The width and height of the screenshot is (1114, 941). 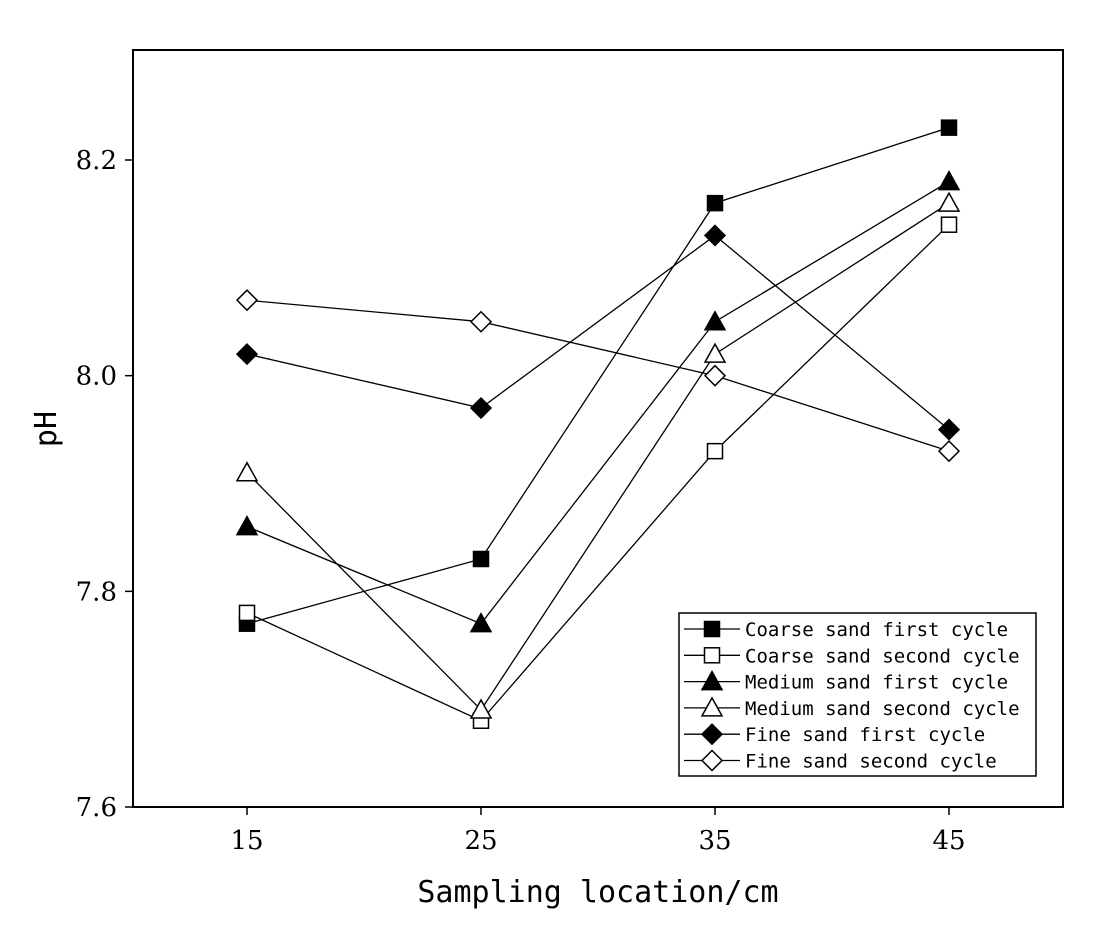 I want to click on legend-label: Coarse sand first cycle, so click(x=876, y=630).